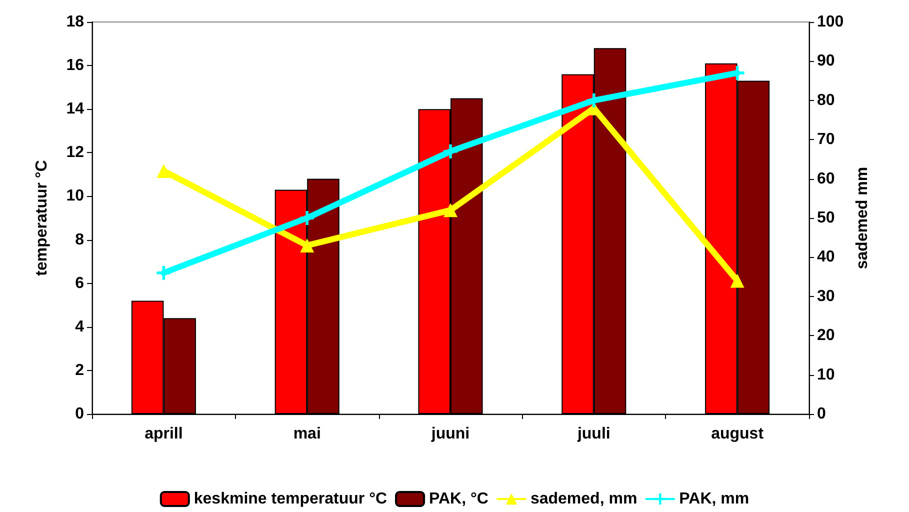  I want to click on x-tick-label: aprill, so click(163, 434).